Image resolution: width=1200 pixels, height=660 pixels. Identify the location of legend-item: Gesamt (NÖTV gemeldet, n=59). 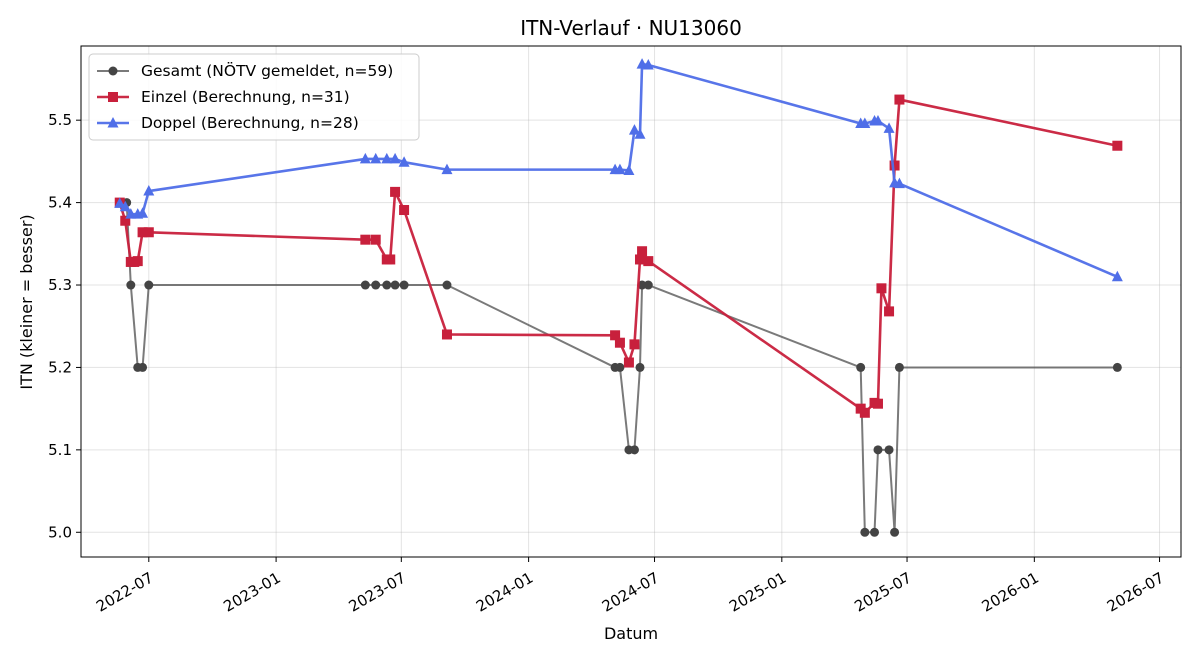
(245, 70).